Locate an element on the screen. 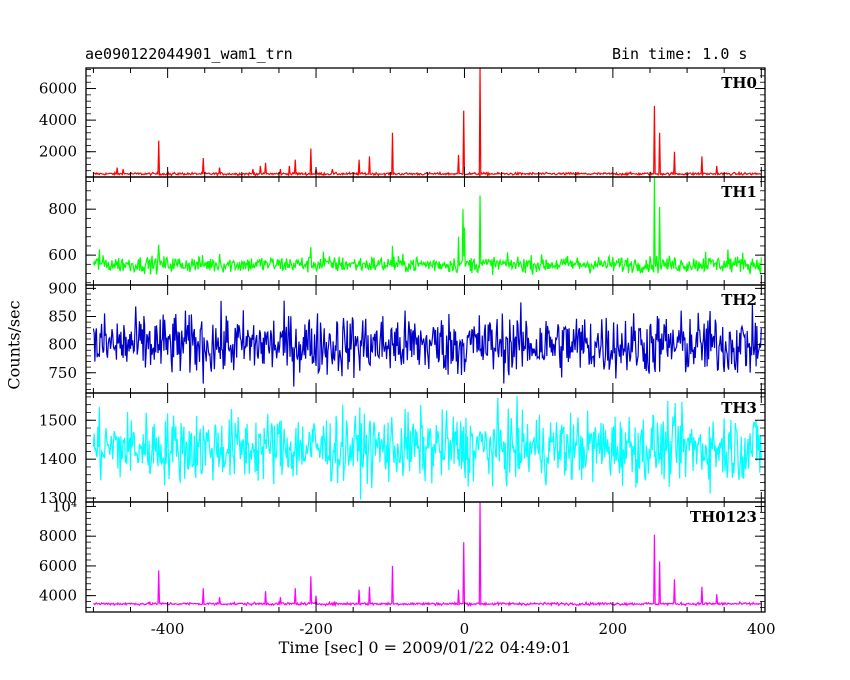 This screenshot has height=680, width=850. panel-label-th0123: TH0123 is located at coordinates (723, 517).